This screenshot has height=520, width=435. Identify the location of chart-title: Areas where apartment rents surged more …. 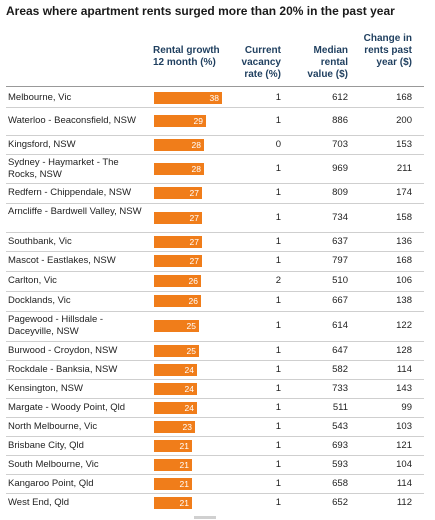
(200, 11).